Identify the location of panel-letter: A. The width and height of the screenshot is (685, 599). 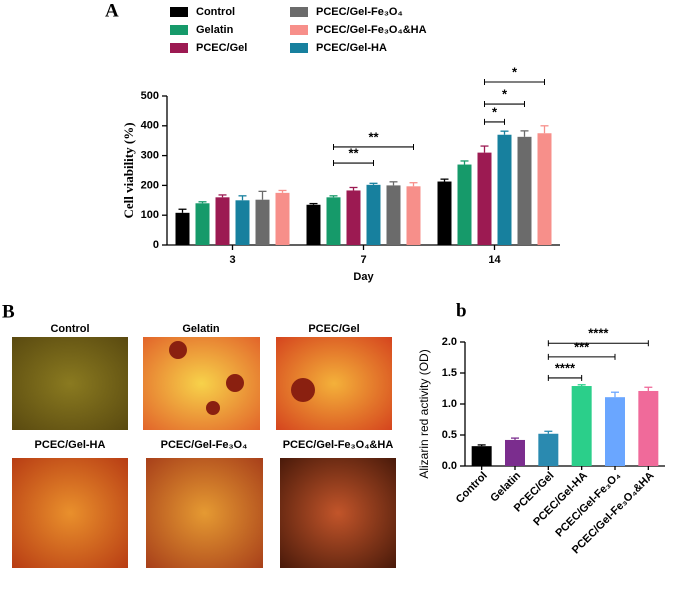
(112, 10).